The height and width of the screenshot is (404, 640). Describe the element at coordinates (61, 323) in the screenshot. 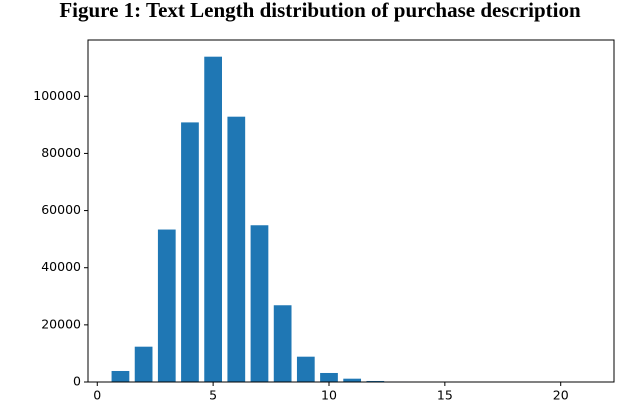

I see `y-tick-label: 20000` at that location.